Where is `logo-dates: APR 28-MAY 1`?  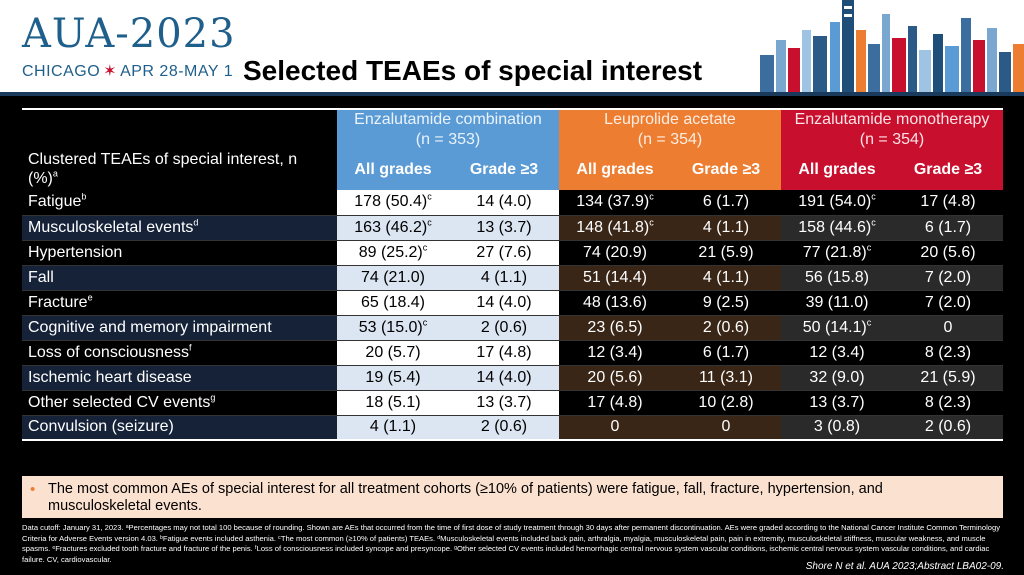
logo-dates: APR 28-MAY 1 is located at coordinates (177, 71).